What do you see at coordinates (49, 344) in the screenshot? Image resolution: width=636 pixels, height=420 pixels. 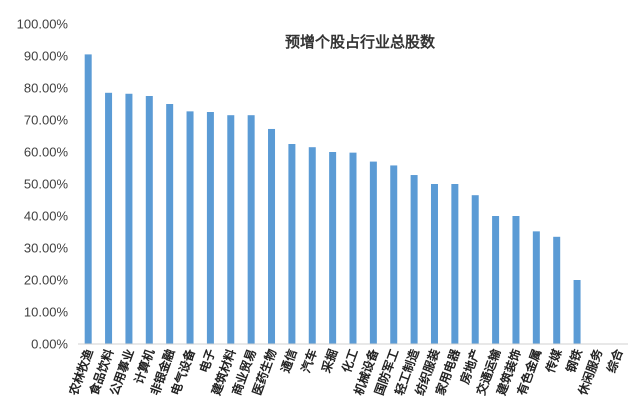 I see `y-tick-label: 0.00%` at bounding box center [49, 344].